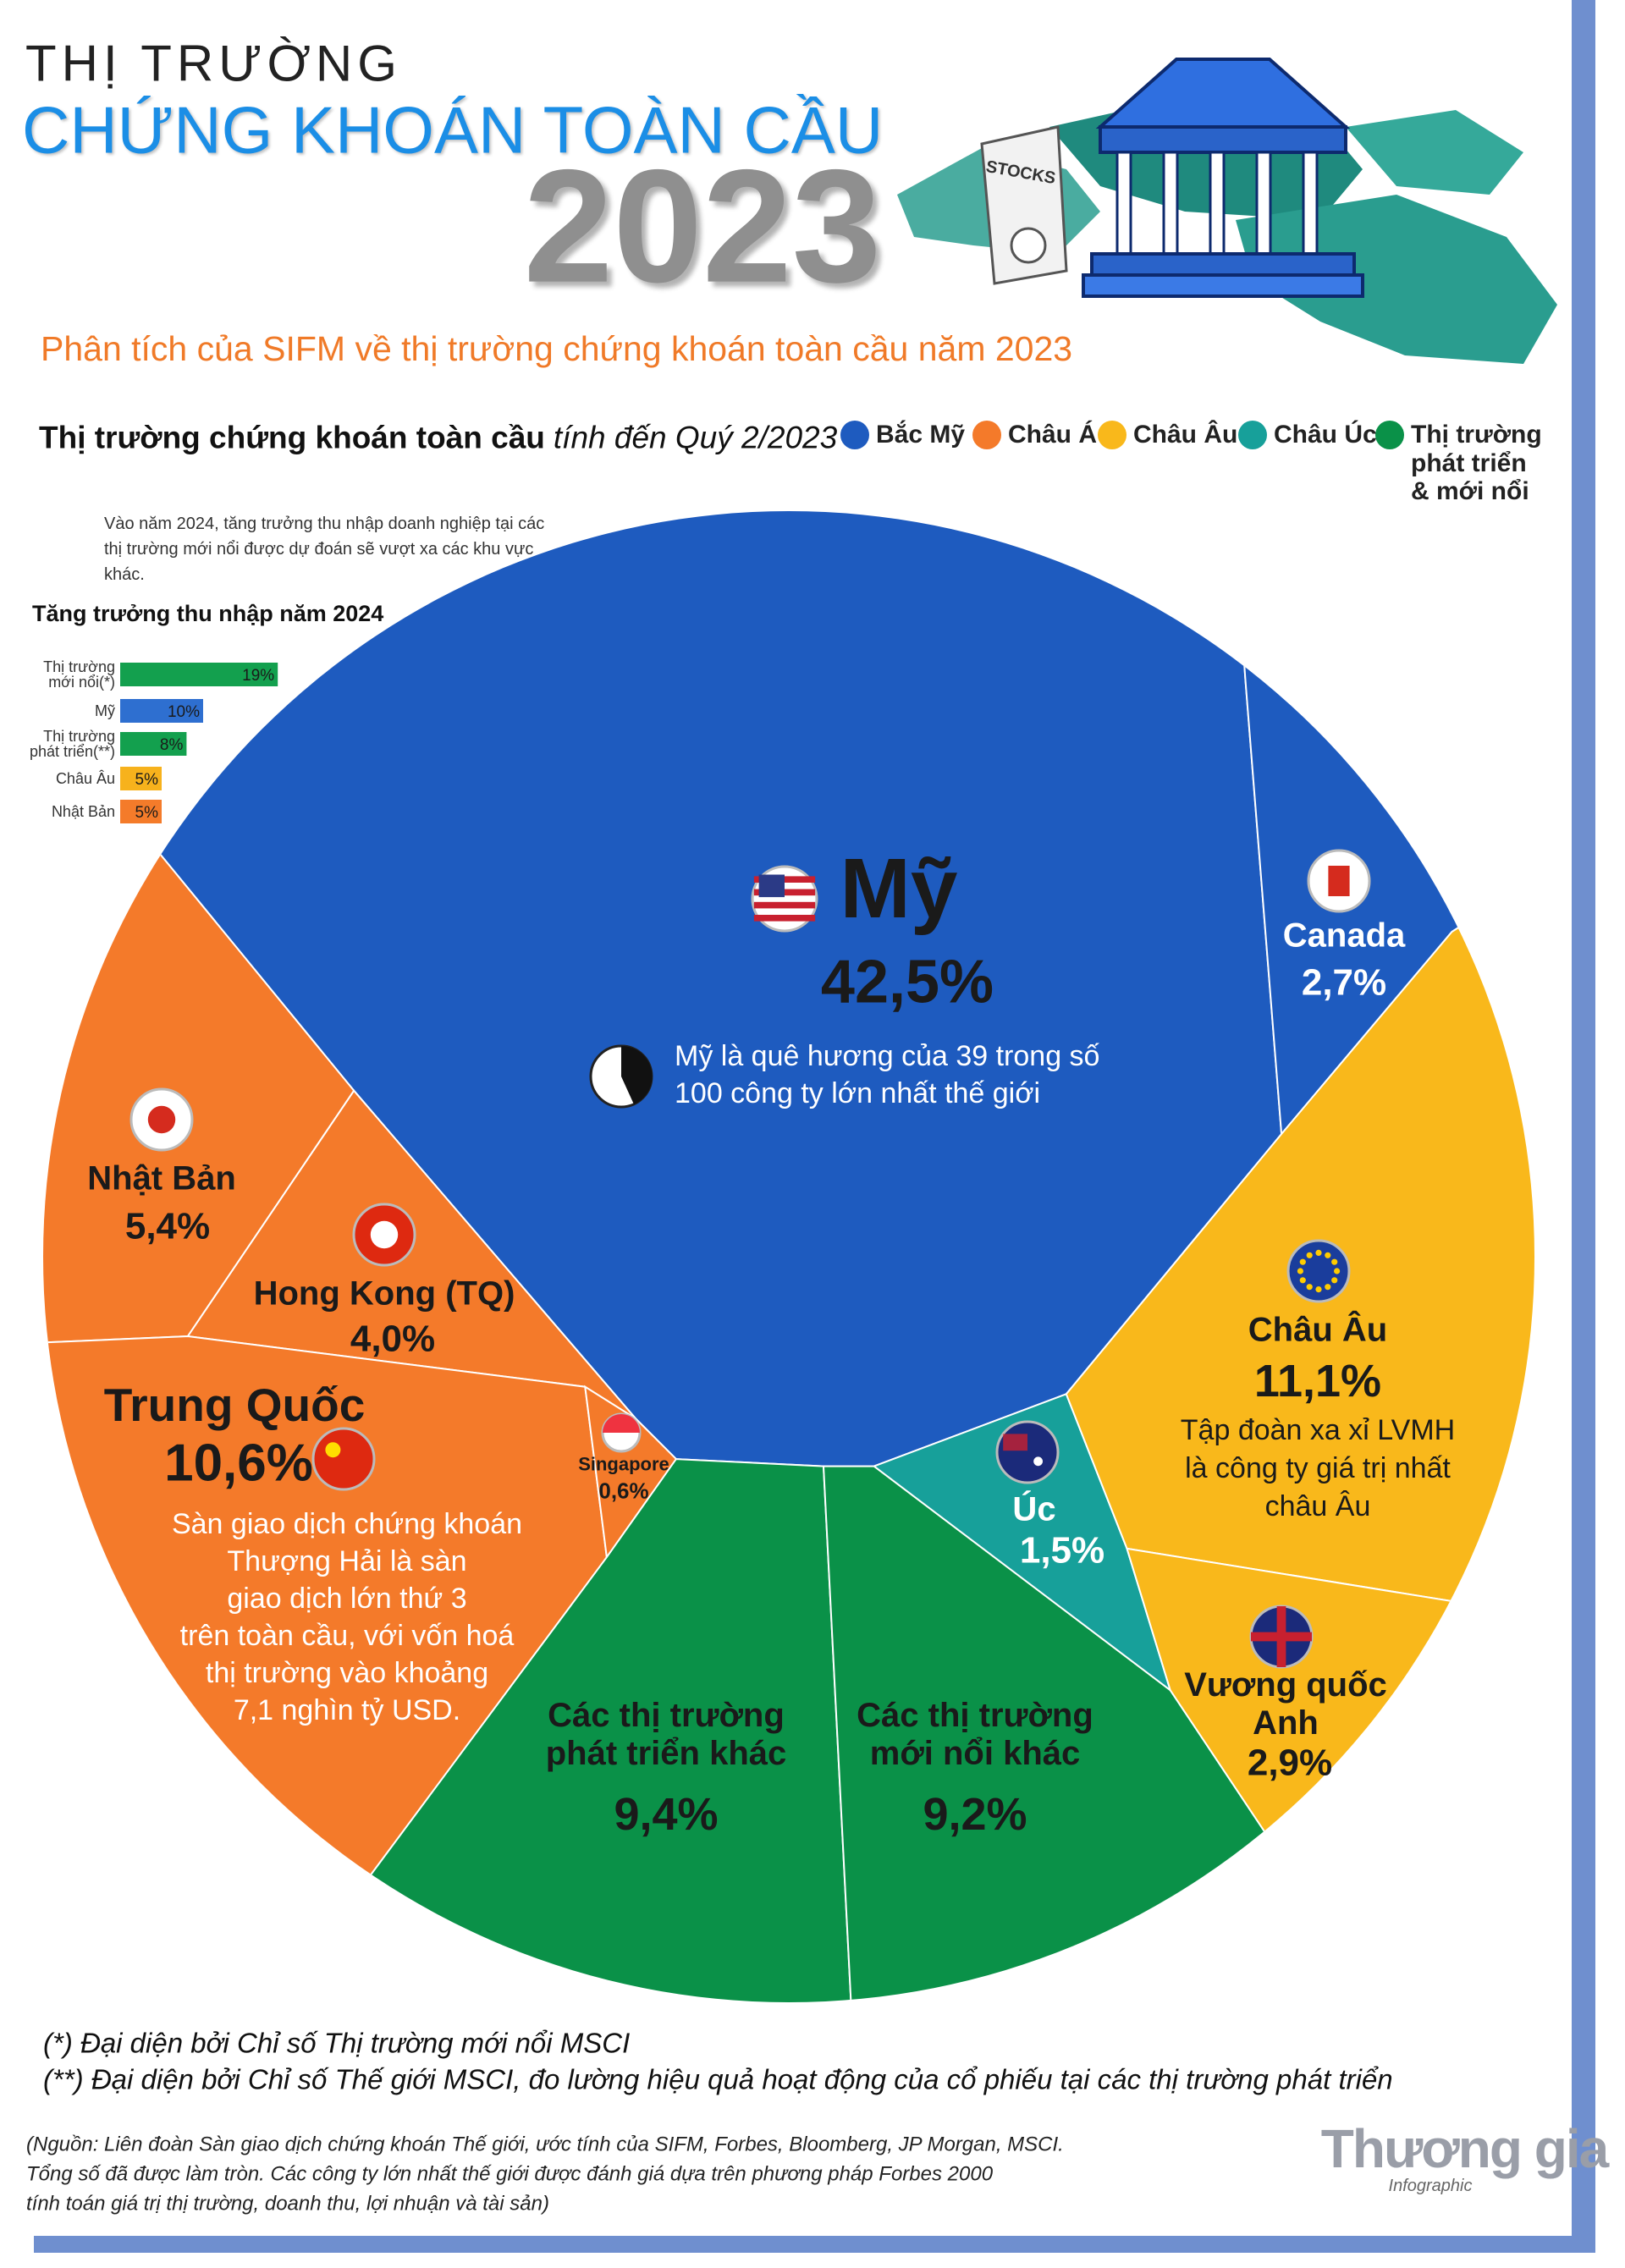 The height and width of the screenshot is (2268, 1625). What do you see at coordinates (975, 1814) in the screenshot?
I see `cell-value-label: 9,2%` at bounding box center [975, 1814].